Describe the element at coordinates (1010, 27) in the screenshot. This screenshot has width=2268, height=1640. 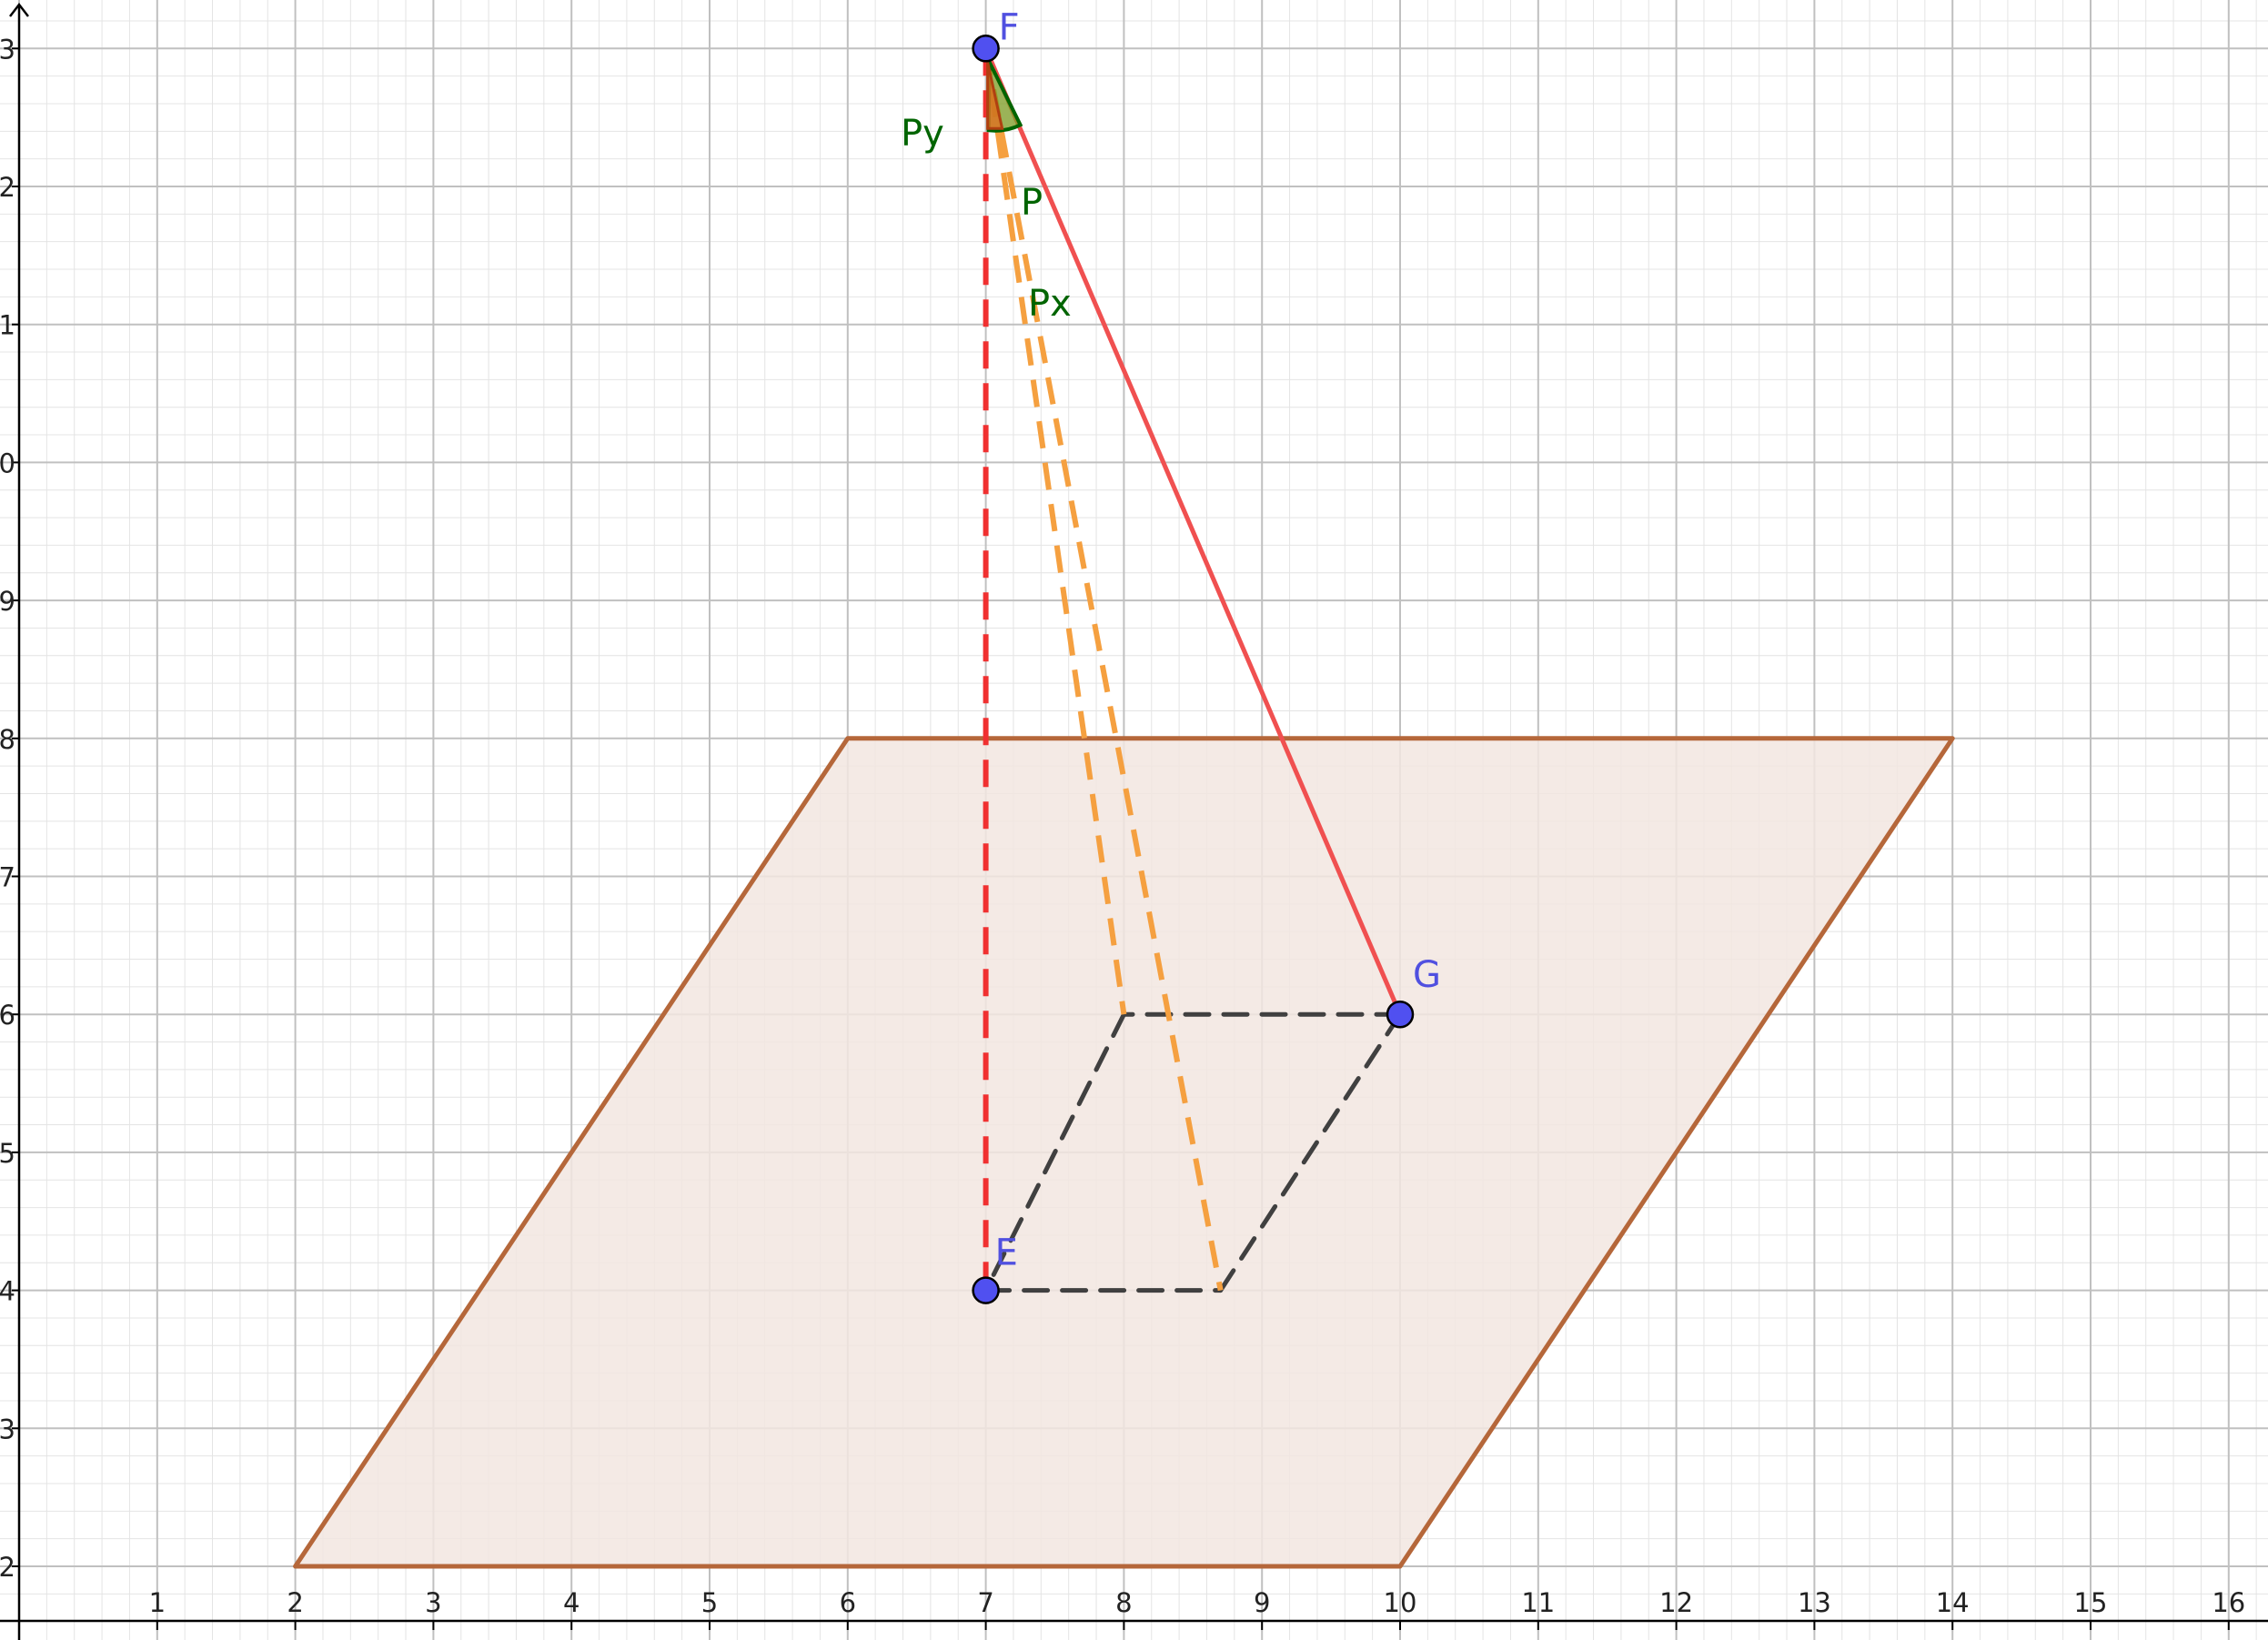
I see `point-label-f: F` at that location.